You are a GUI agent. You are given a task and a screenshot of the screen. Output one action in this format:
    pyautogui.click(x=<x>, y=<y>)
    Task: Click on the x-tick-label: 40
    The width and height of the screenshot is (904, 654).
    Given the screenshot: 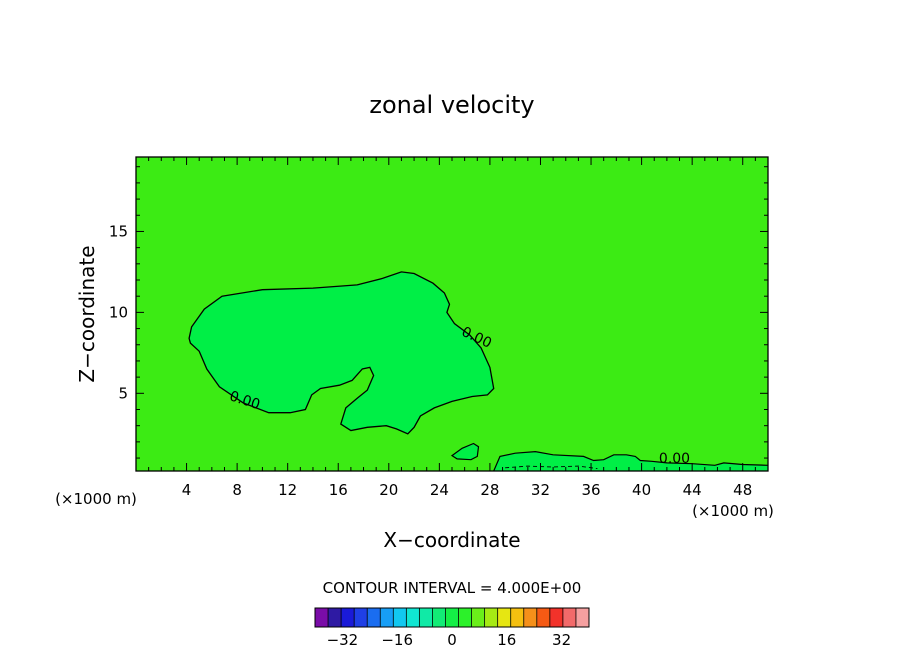 What is the action you would take?
    pyautogui.click(x=641, y=490)
    